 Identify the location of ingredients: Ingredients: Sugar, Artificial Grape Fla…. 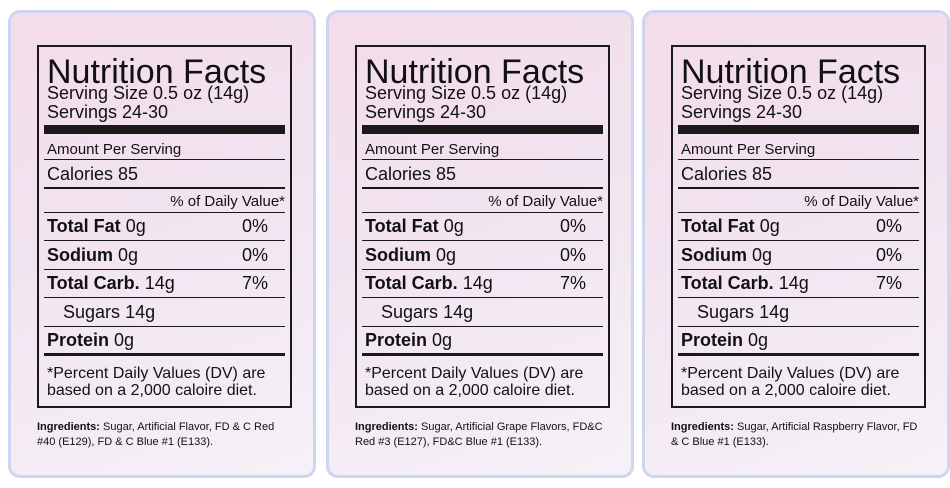
(482, 435).